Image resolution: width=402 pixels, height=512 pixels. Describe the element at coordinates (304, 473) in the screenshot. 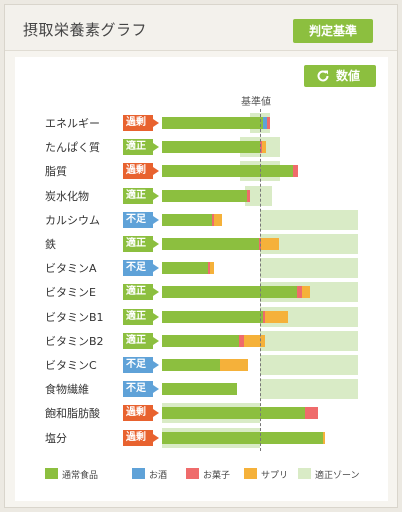

I see `legend-swatch-zone` at that location.